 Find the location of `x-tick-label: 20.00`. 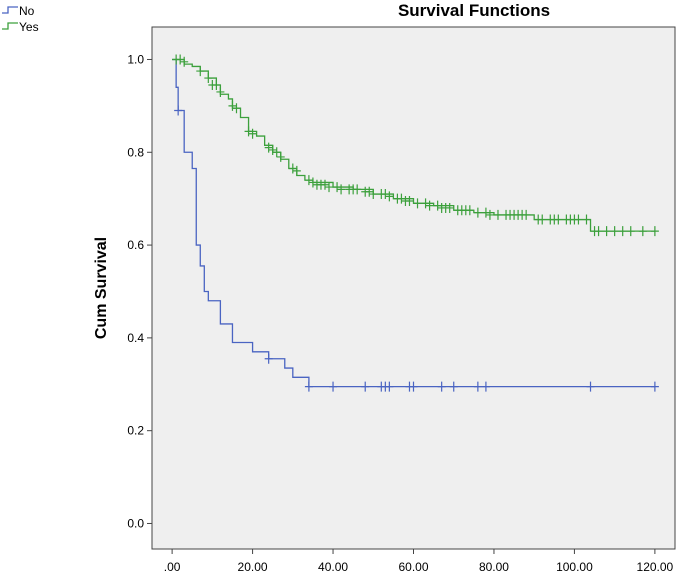

x-tick-label: 20.00 is located at coordinates (253, 567).